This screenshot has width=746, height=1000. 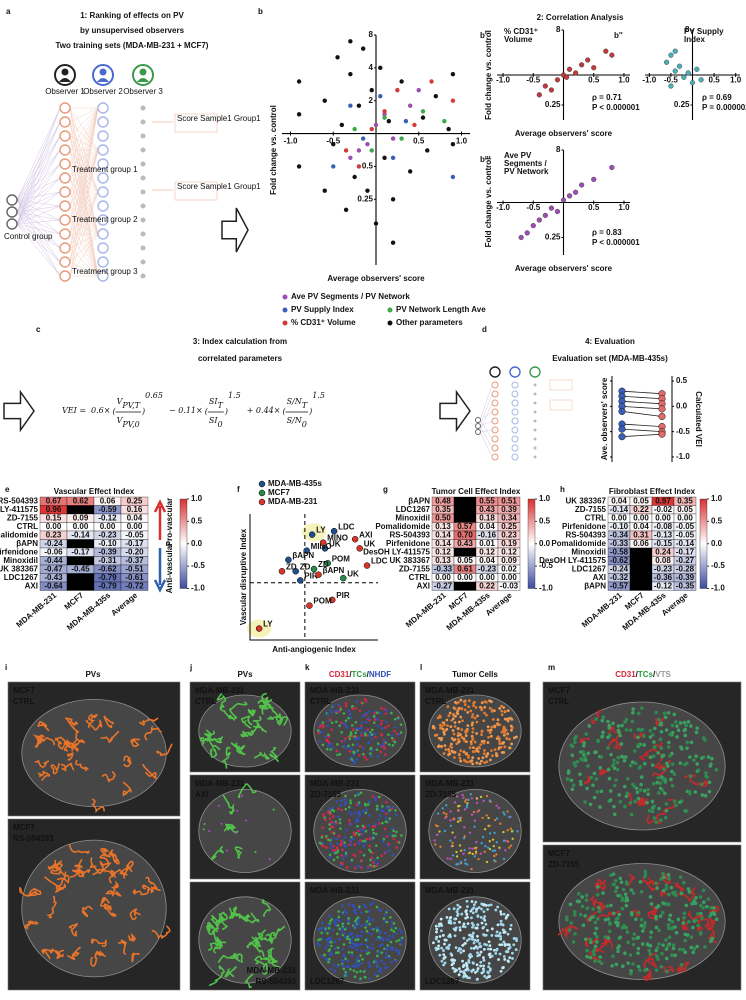 What do you see at coordinates (339, 674) in the screenshot?
I see `title-segment: CD31` at bounding box center [339, 674].